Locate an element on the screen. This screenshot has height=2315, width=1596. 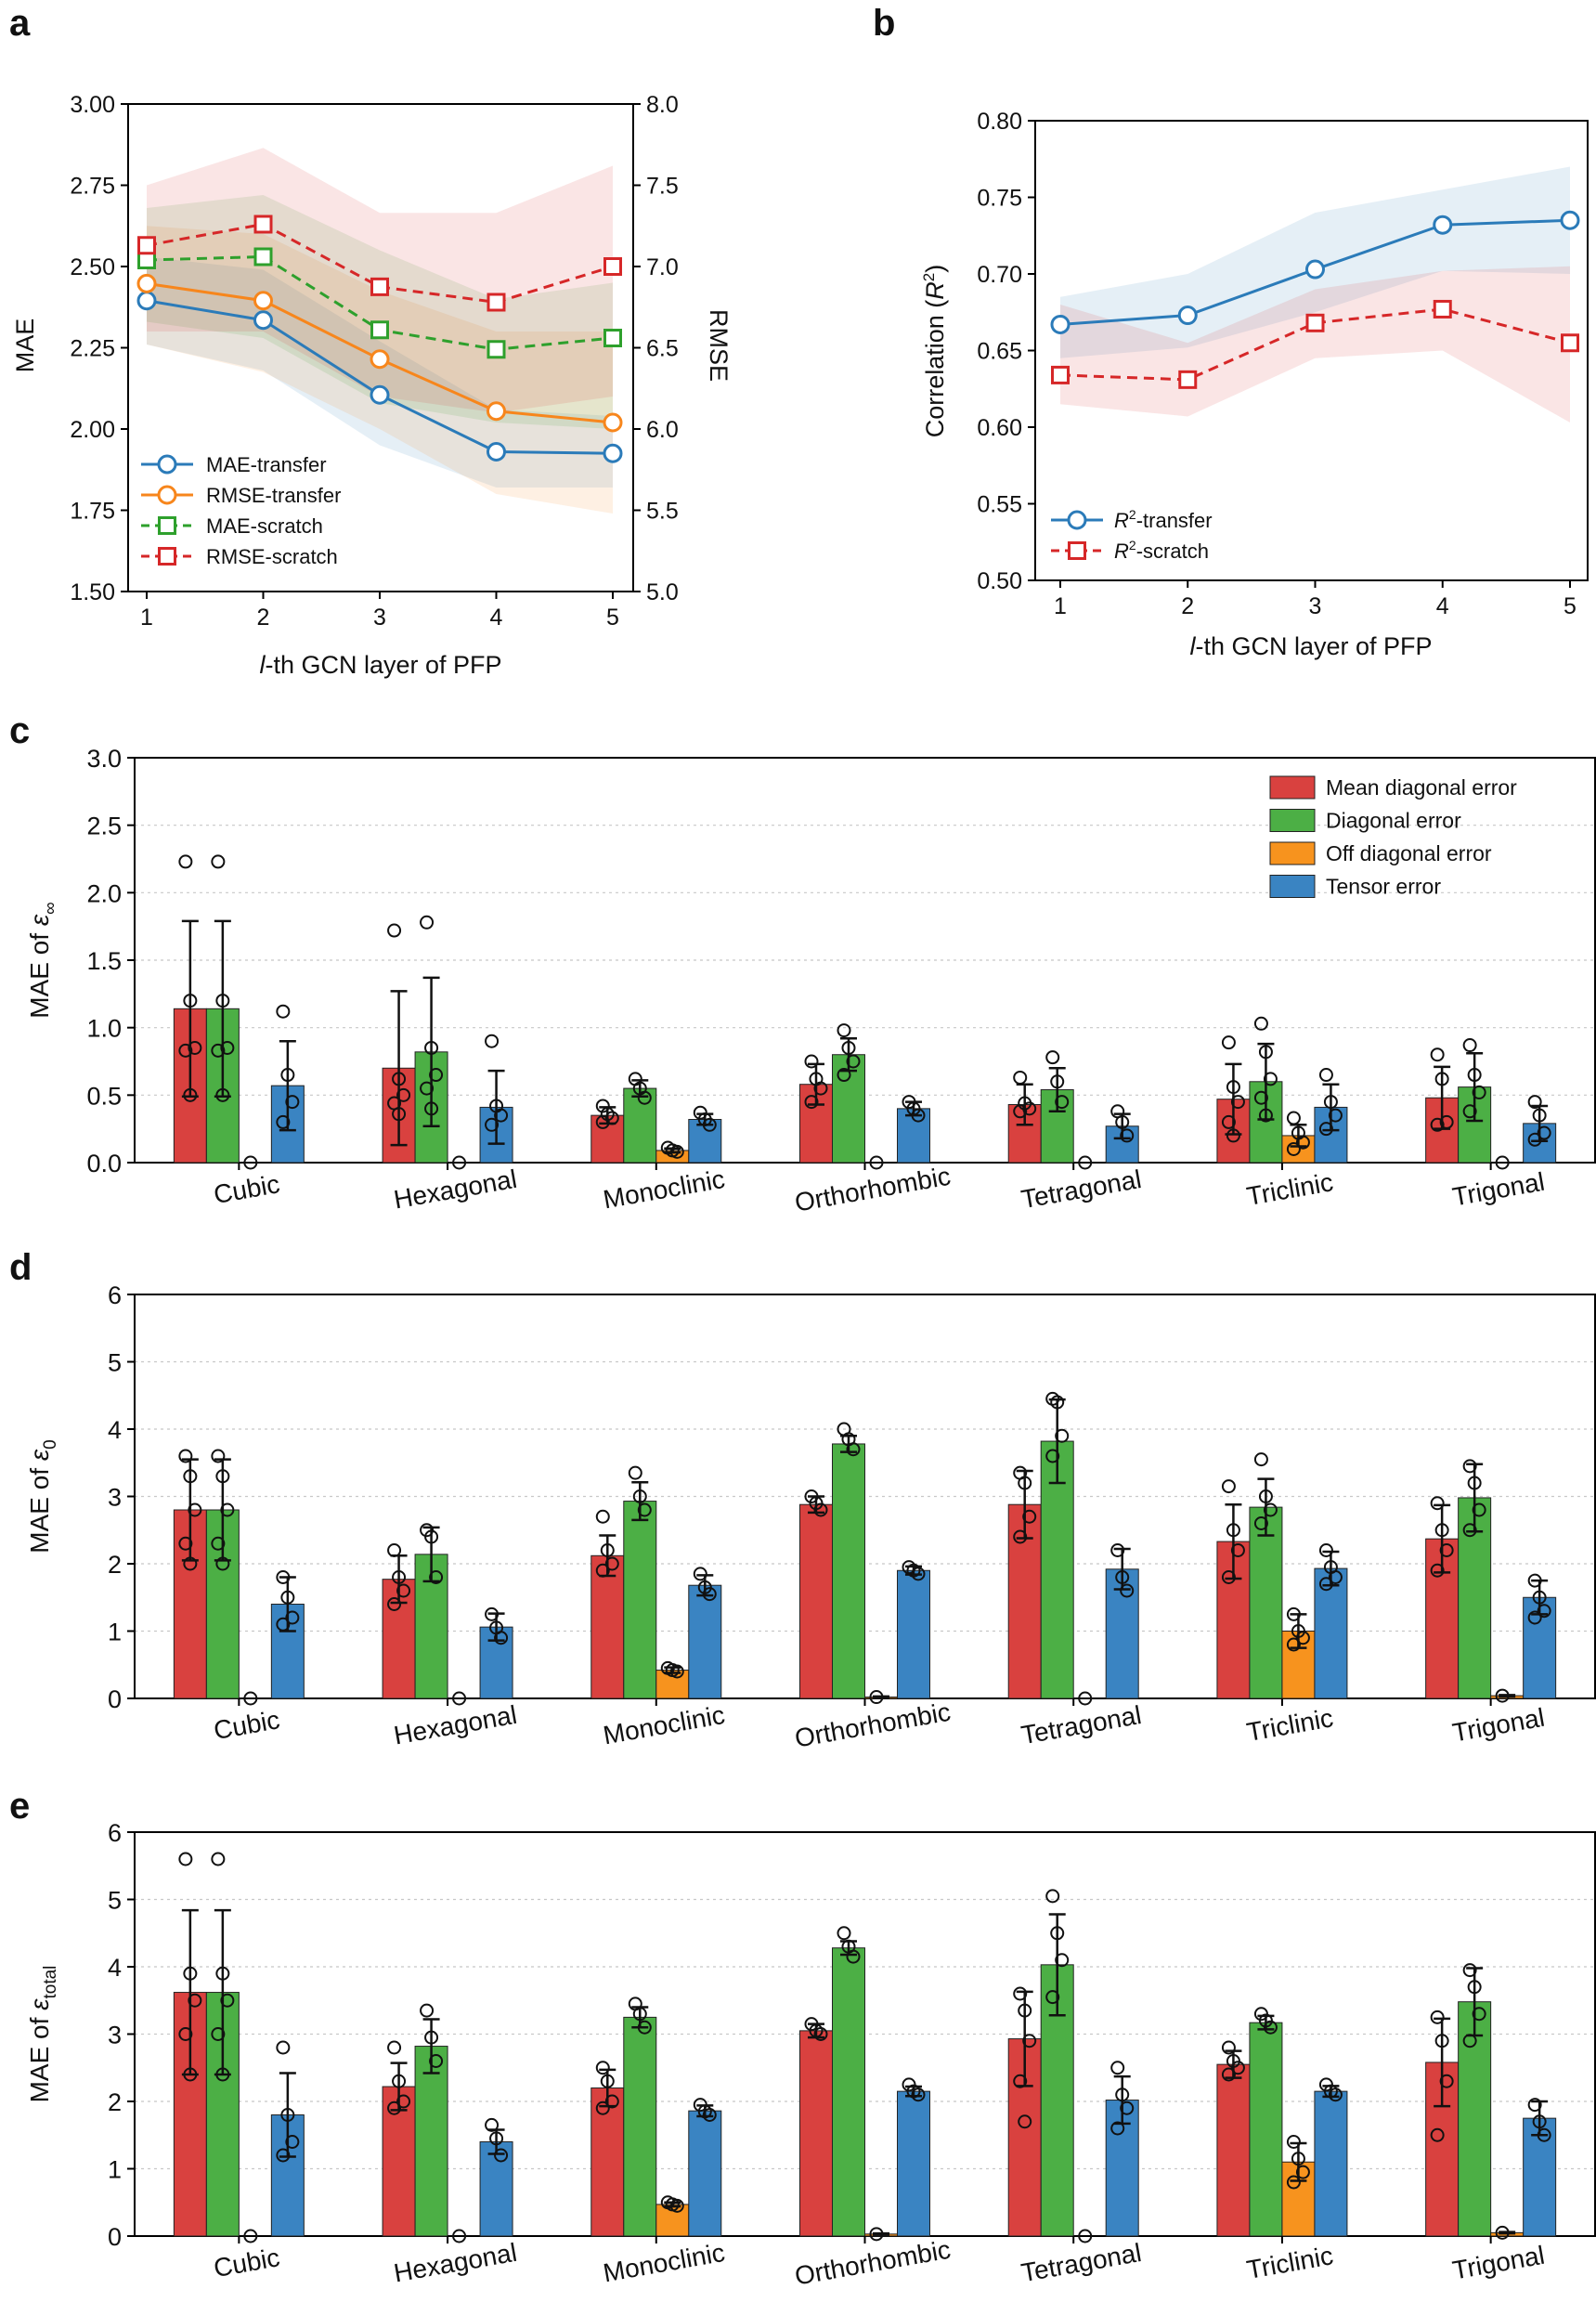
y-axis-label: MAE of ε0 is located at coordinates (42, 1496).